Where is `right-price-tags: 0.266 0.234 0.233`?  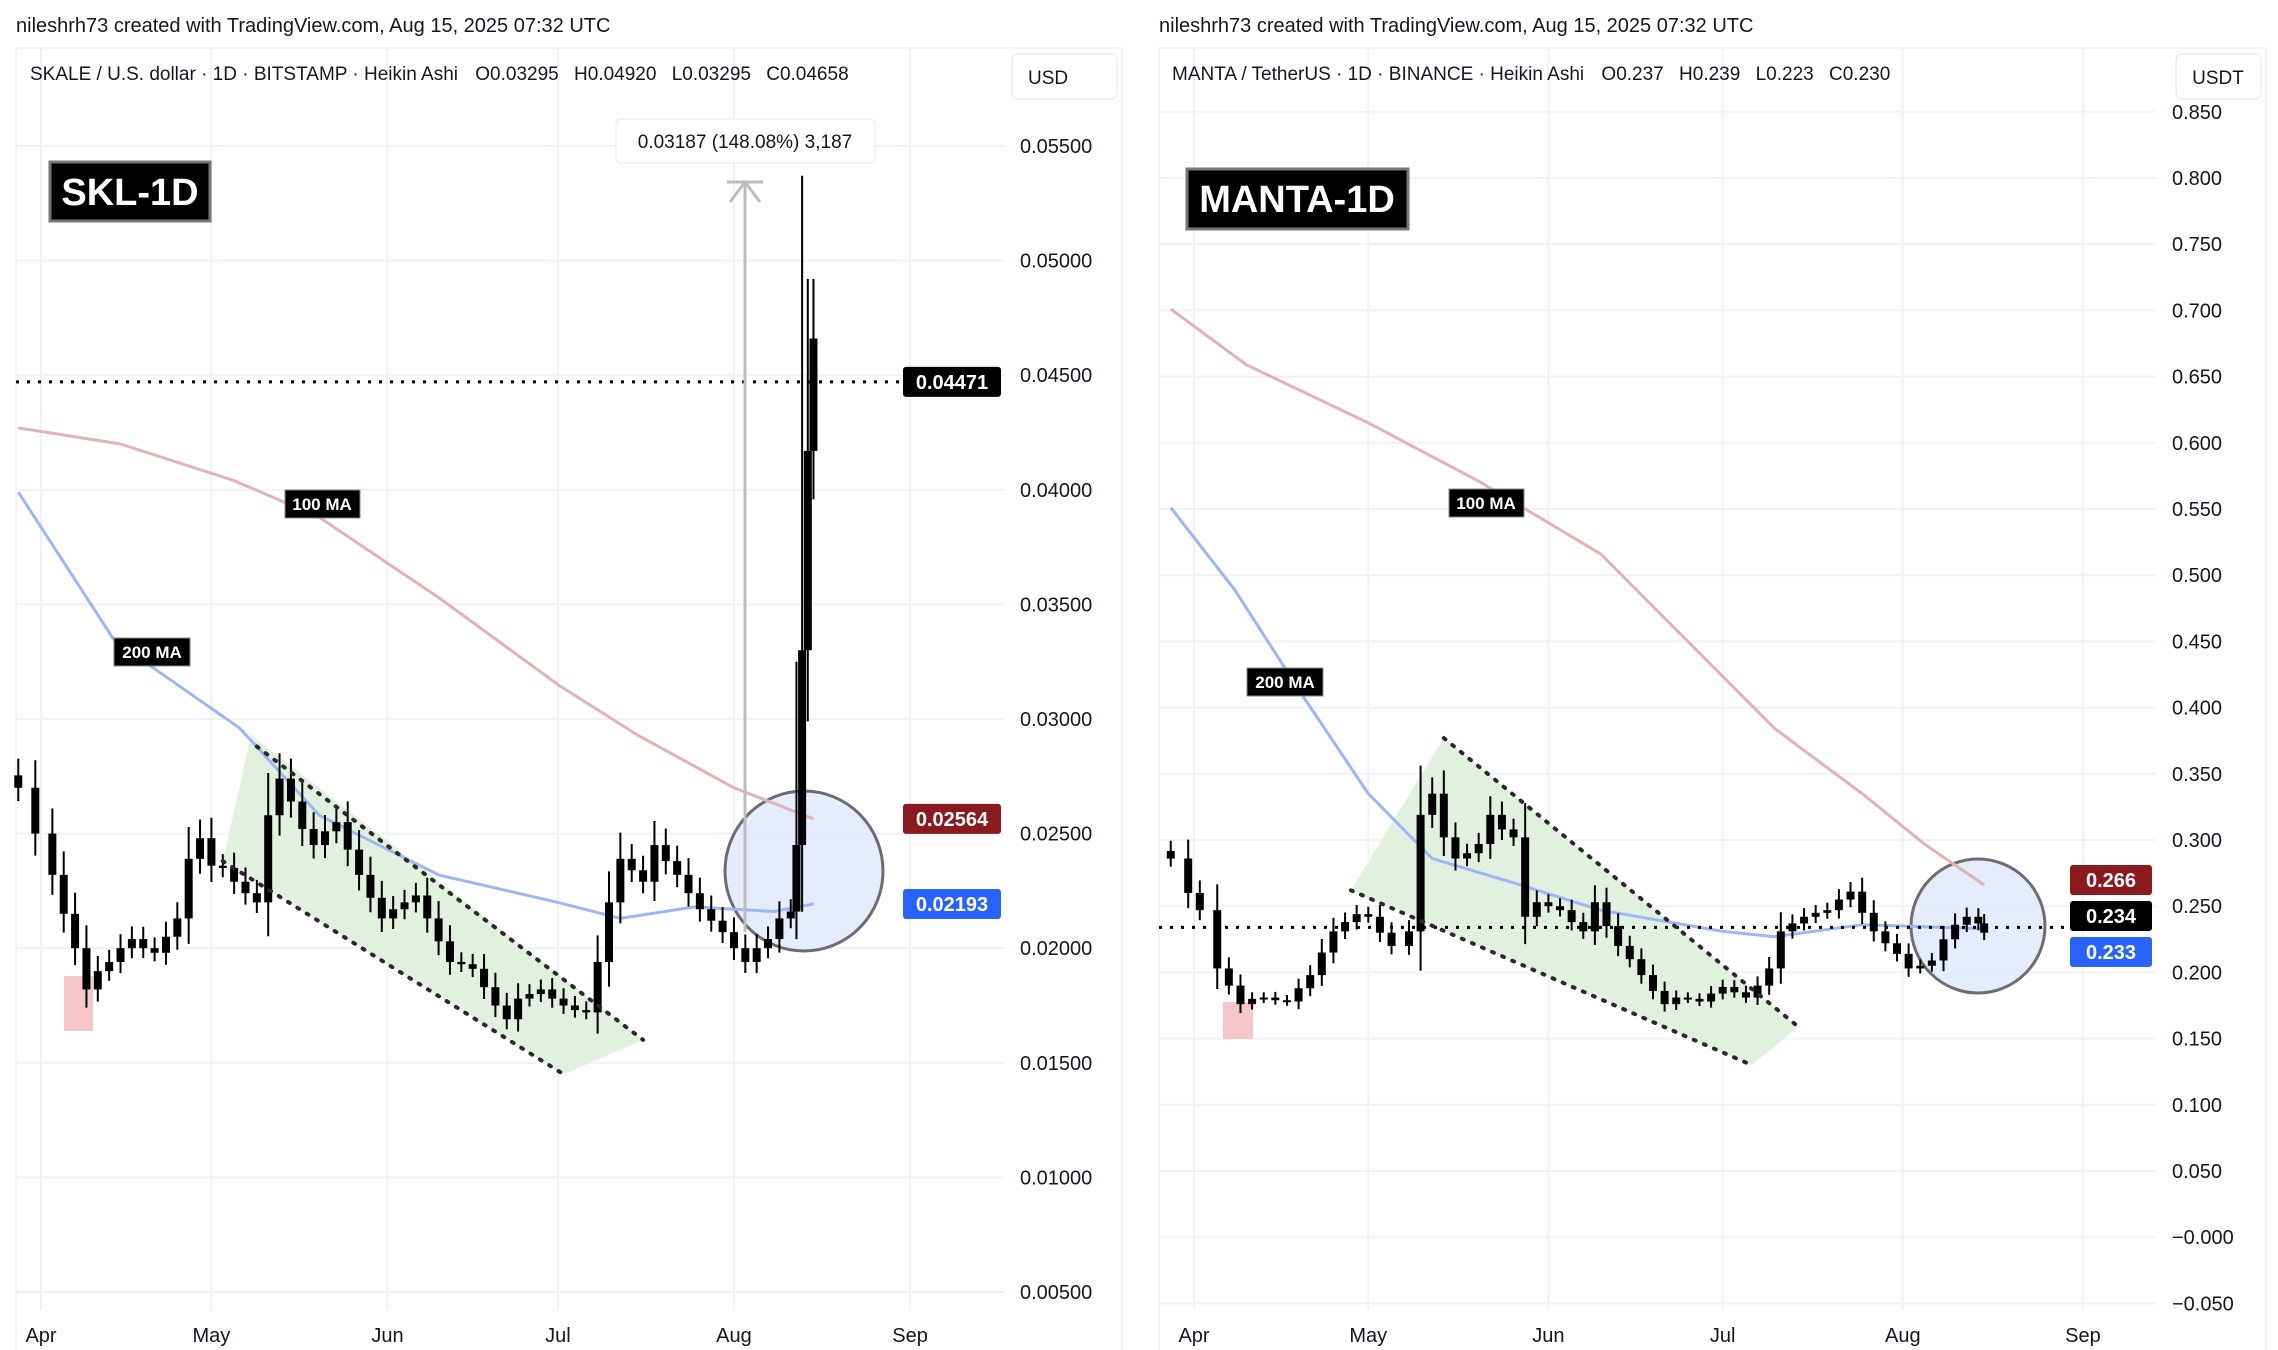
right-price-tags: 0.266 0.234 0.233 is located at coordinates (2111, 916).